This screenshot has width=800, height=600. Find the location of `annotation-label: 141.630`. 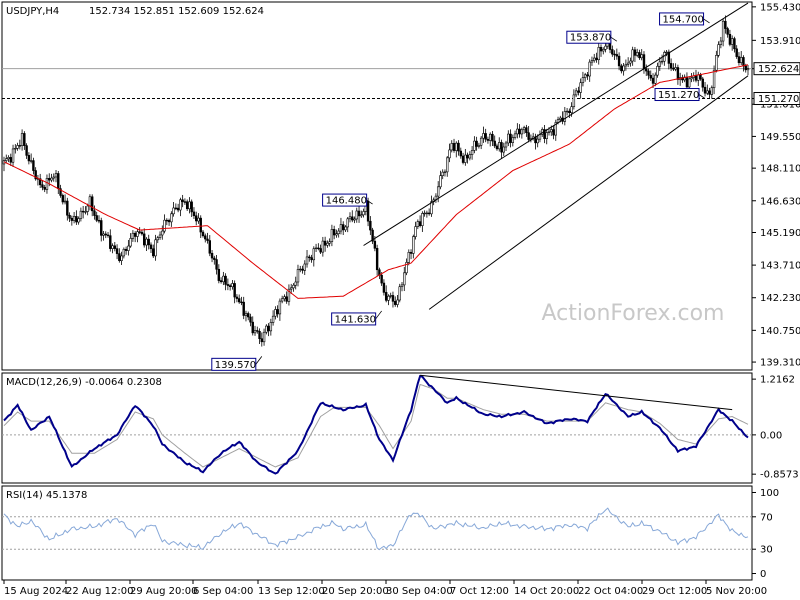

annotation-label: 141.630 is located at coordinates (355, 319).